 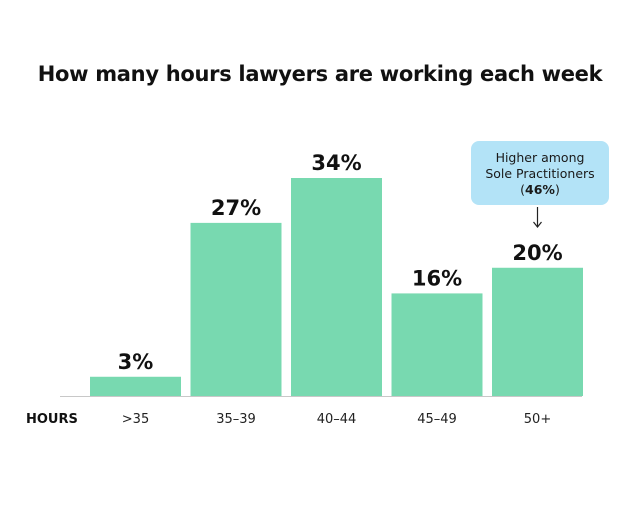 What do you see at coordinates (437, 419) in the screenshot?
I see `category-label-3: 45–49` at bounding box center [437, 419].